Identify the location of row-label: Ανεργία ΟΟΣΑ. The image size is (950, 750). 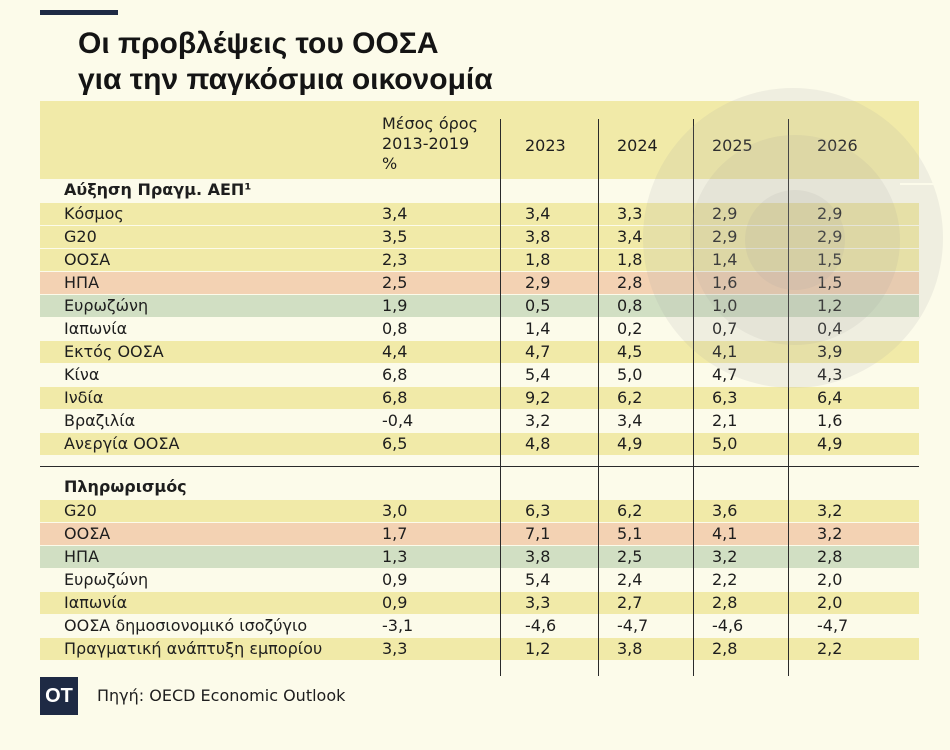
(122, 443).